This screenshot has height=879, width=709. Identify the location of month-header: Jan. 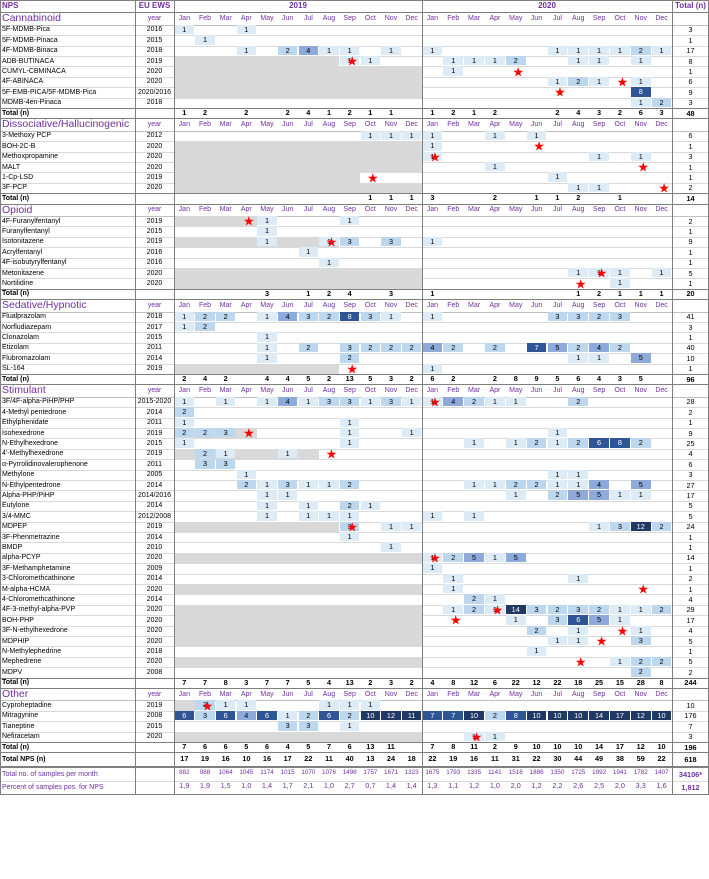
(184, 305).